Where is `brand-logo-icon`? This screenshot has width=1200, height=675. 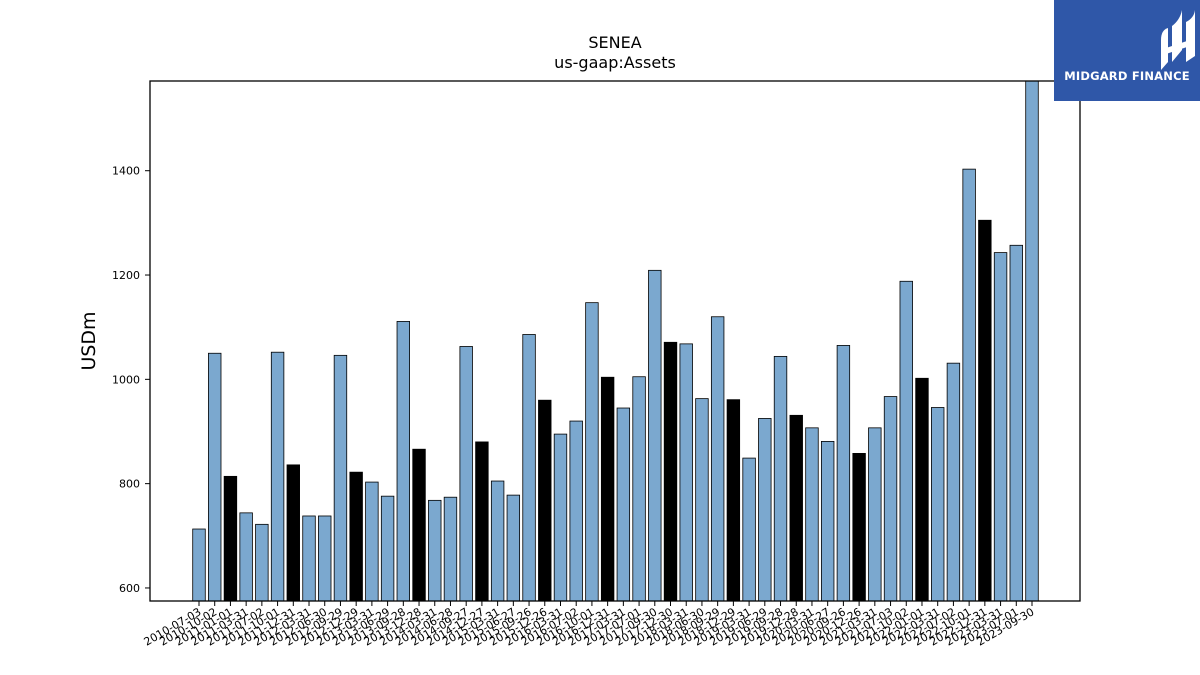 brand-logo-icon is located at coordinates (1178, 40).